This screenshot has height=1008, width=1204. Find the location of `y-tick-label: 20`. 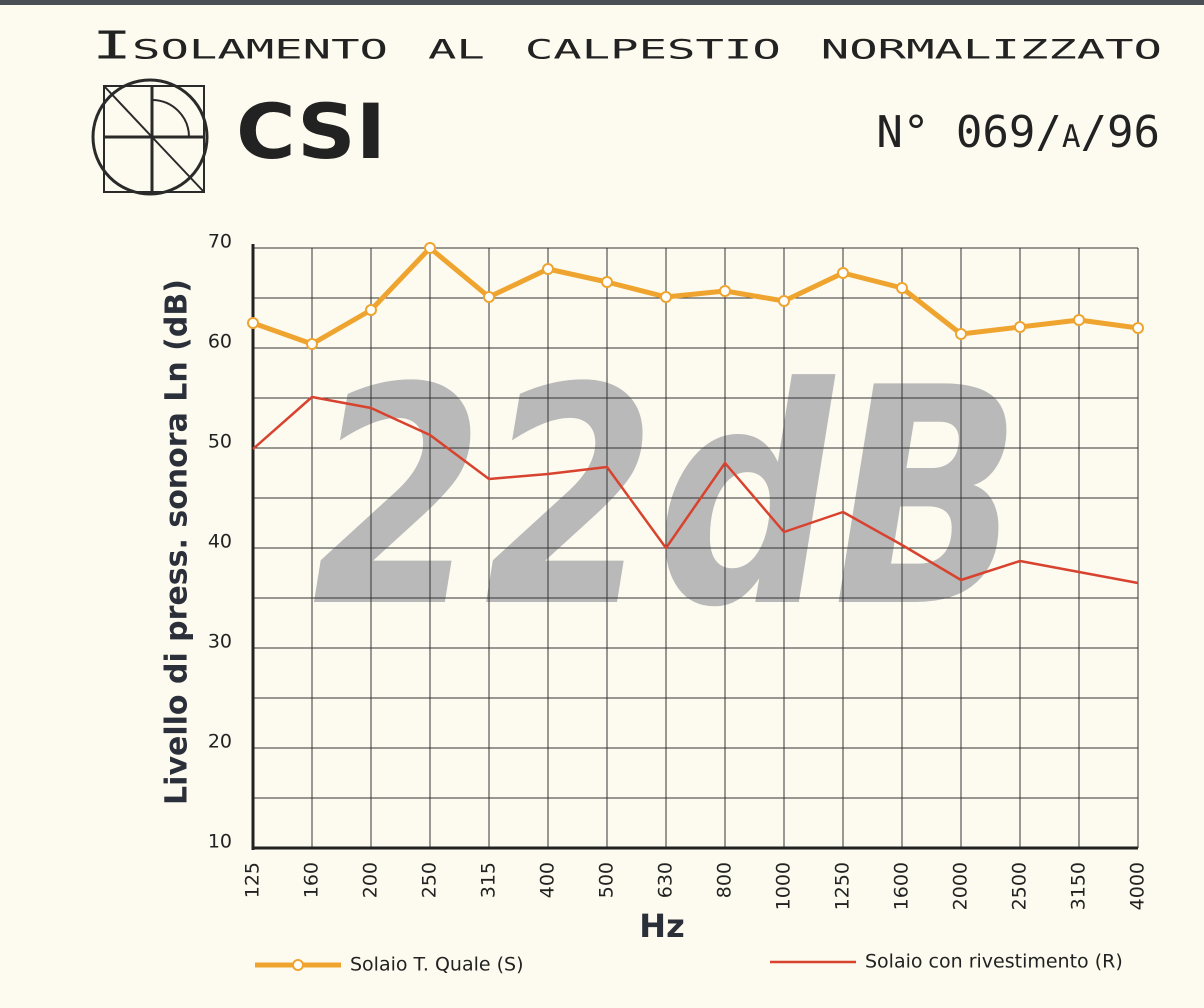

y-tick-label: 20 is located at coordinates (220, 742).